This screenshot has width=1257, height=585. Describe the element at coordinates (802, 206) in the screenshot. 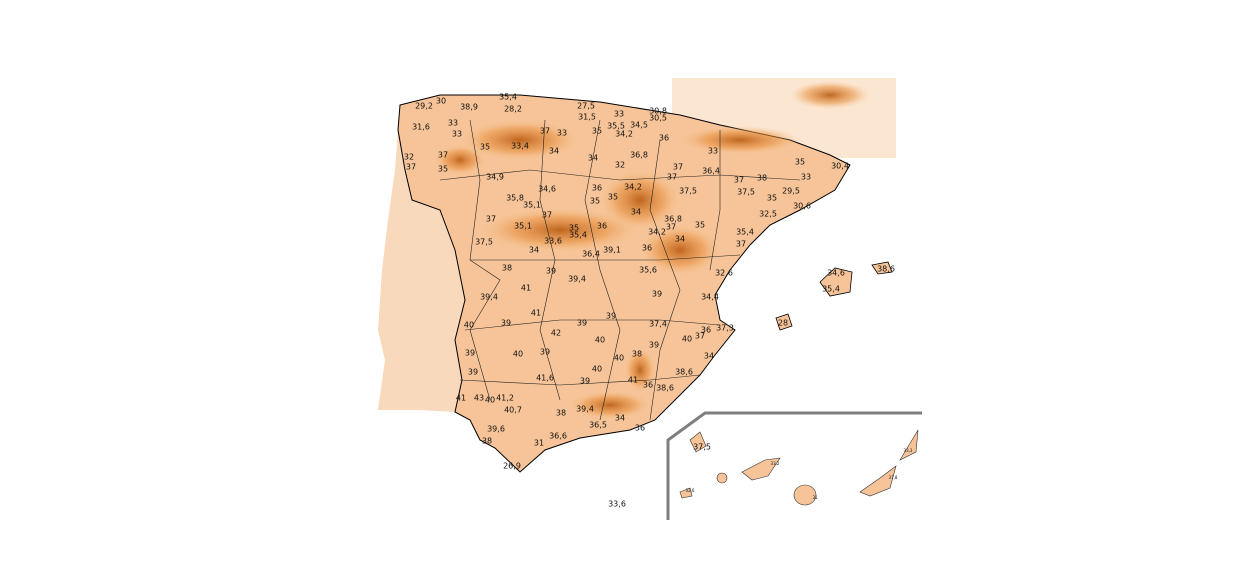

I see `temperature-label: 30,6` at that location.